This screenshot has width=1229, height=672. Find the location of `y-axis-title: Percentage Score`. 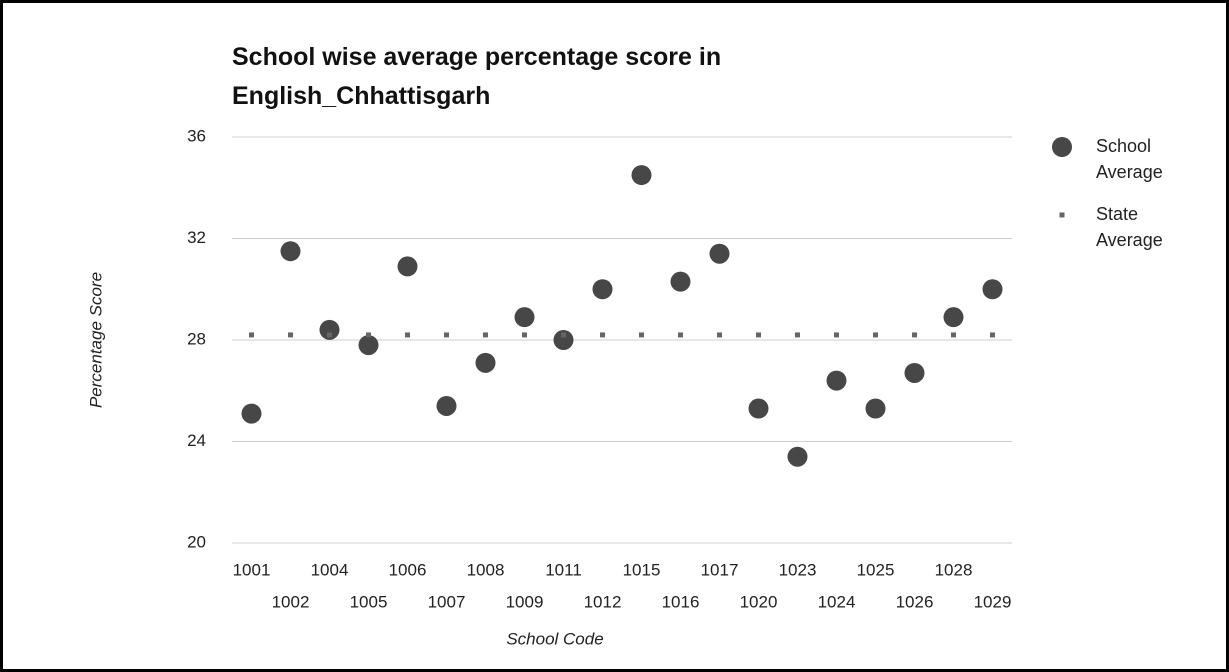

y-axis-title: Percentage Score is located at coordinates (95, 340).